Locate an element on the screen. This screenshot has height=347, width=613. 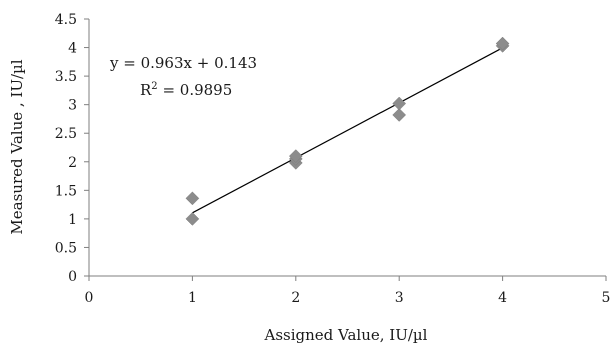
r-squared-value: = 0.9895 is located at coordinates (195, 90).